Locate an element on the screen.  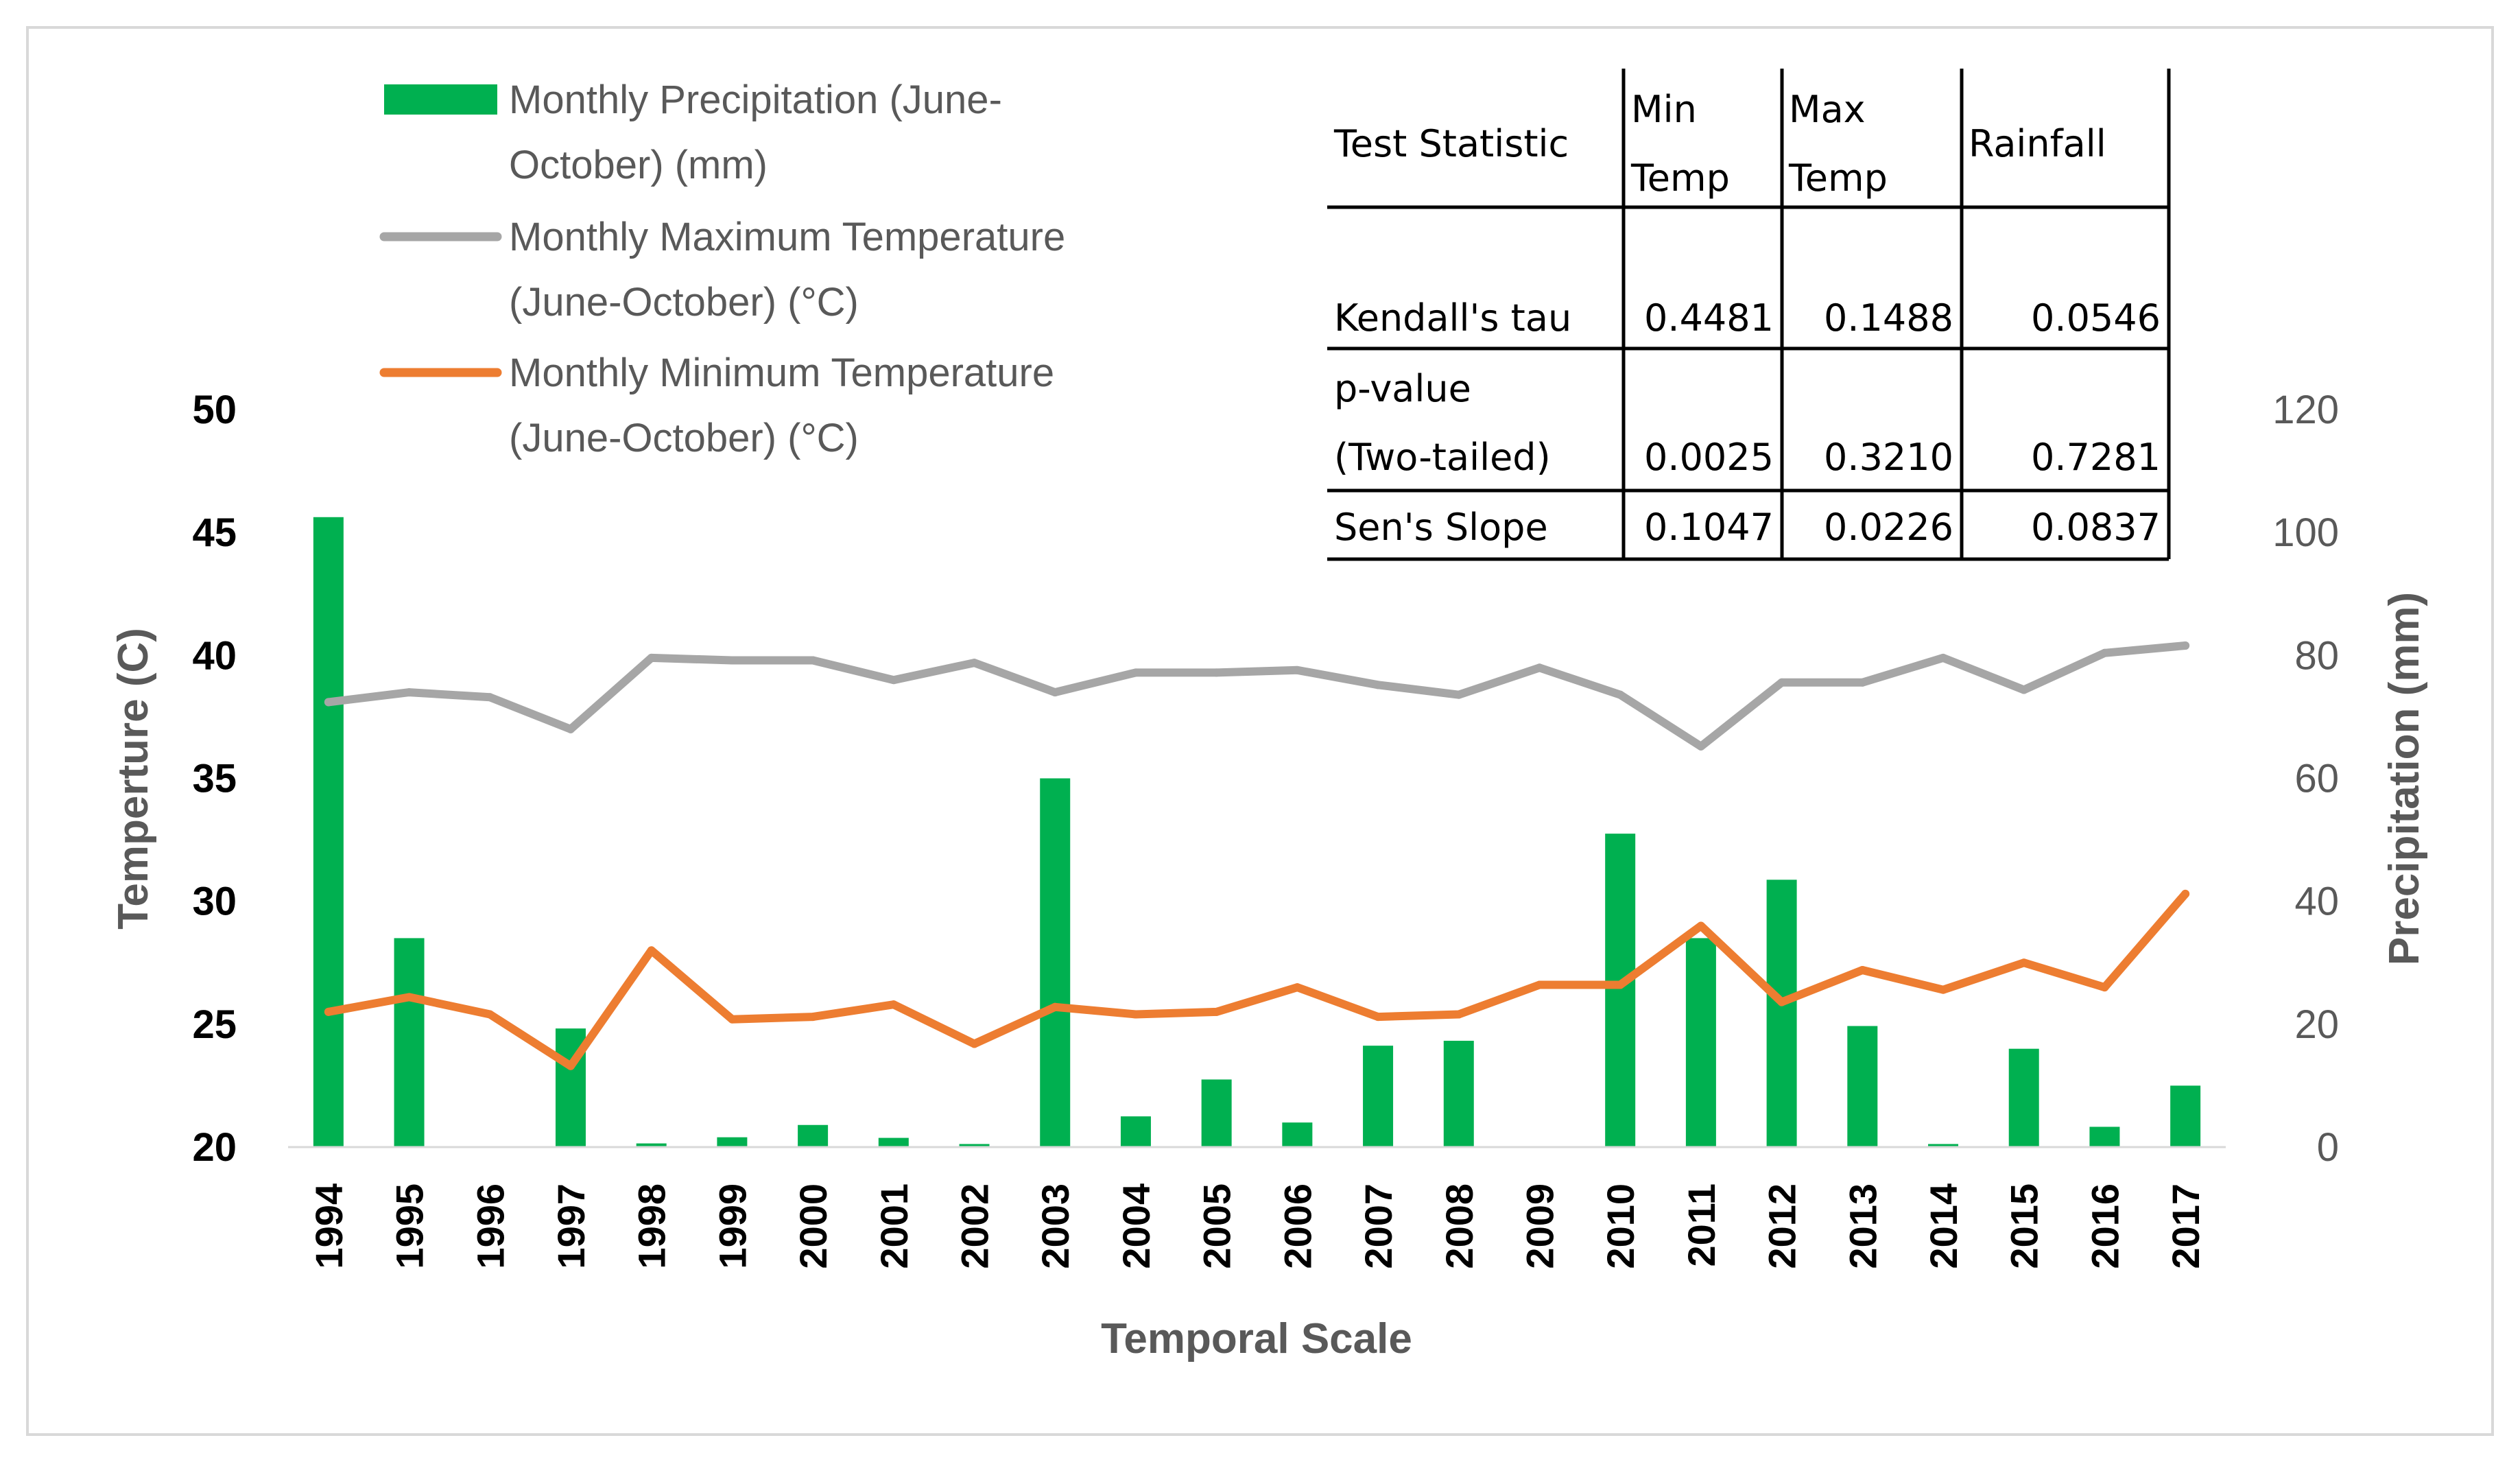
max-temp-point-2004 is located at coordinates (1135, 672).